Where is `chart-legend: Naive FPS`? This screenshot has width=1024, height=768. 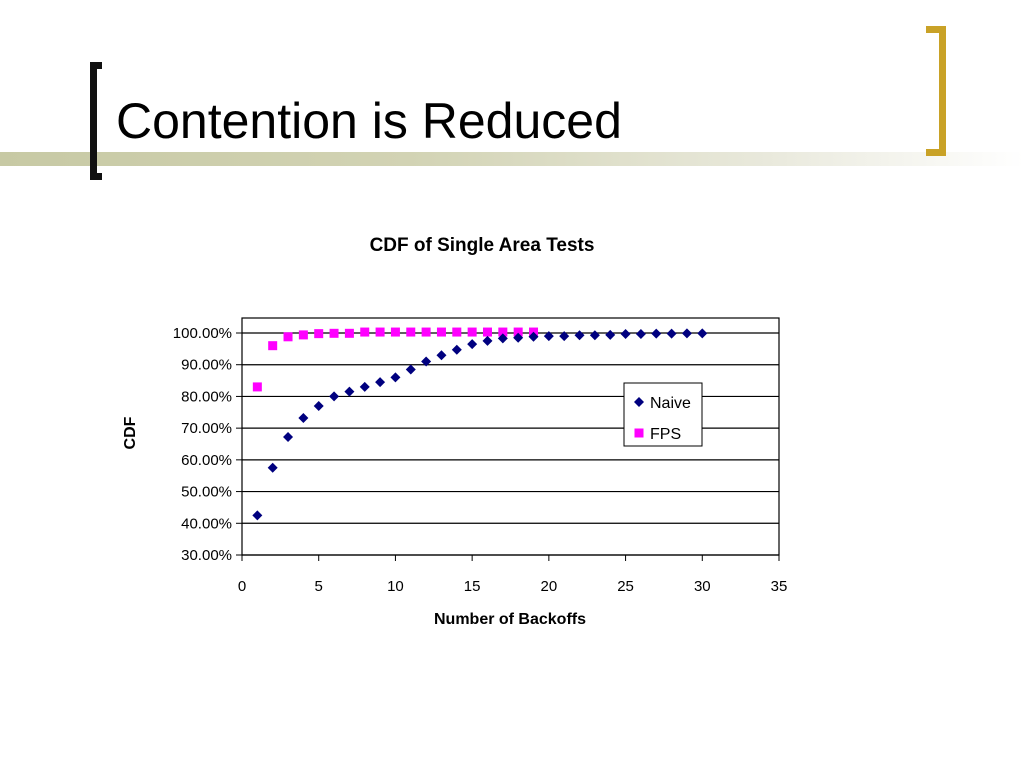
chart-legend: Naive FPS is located at coordinates (663, 414).